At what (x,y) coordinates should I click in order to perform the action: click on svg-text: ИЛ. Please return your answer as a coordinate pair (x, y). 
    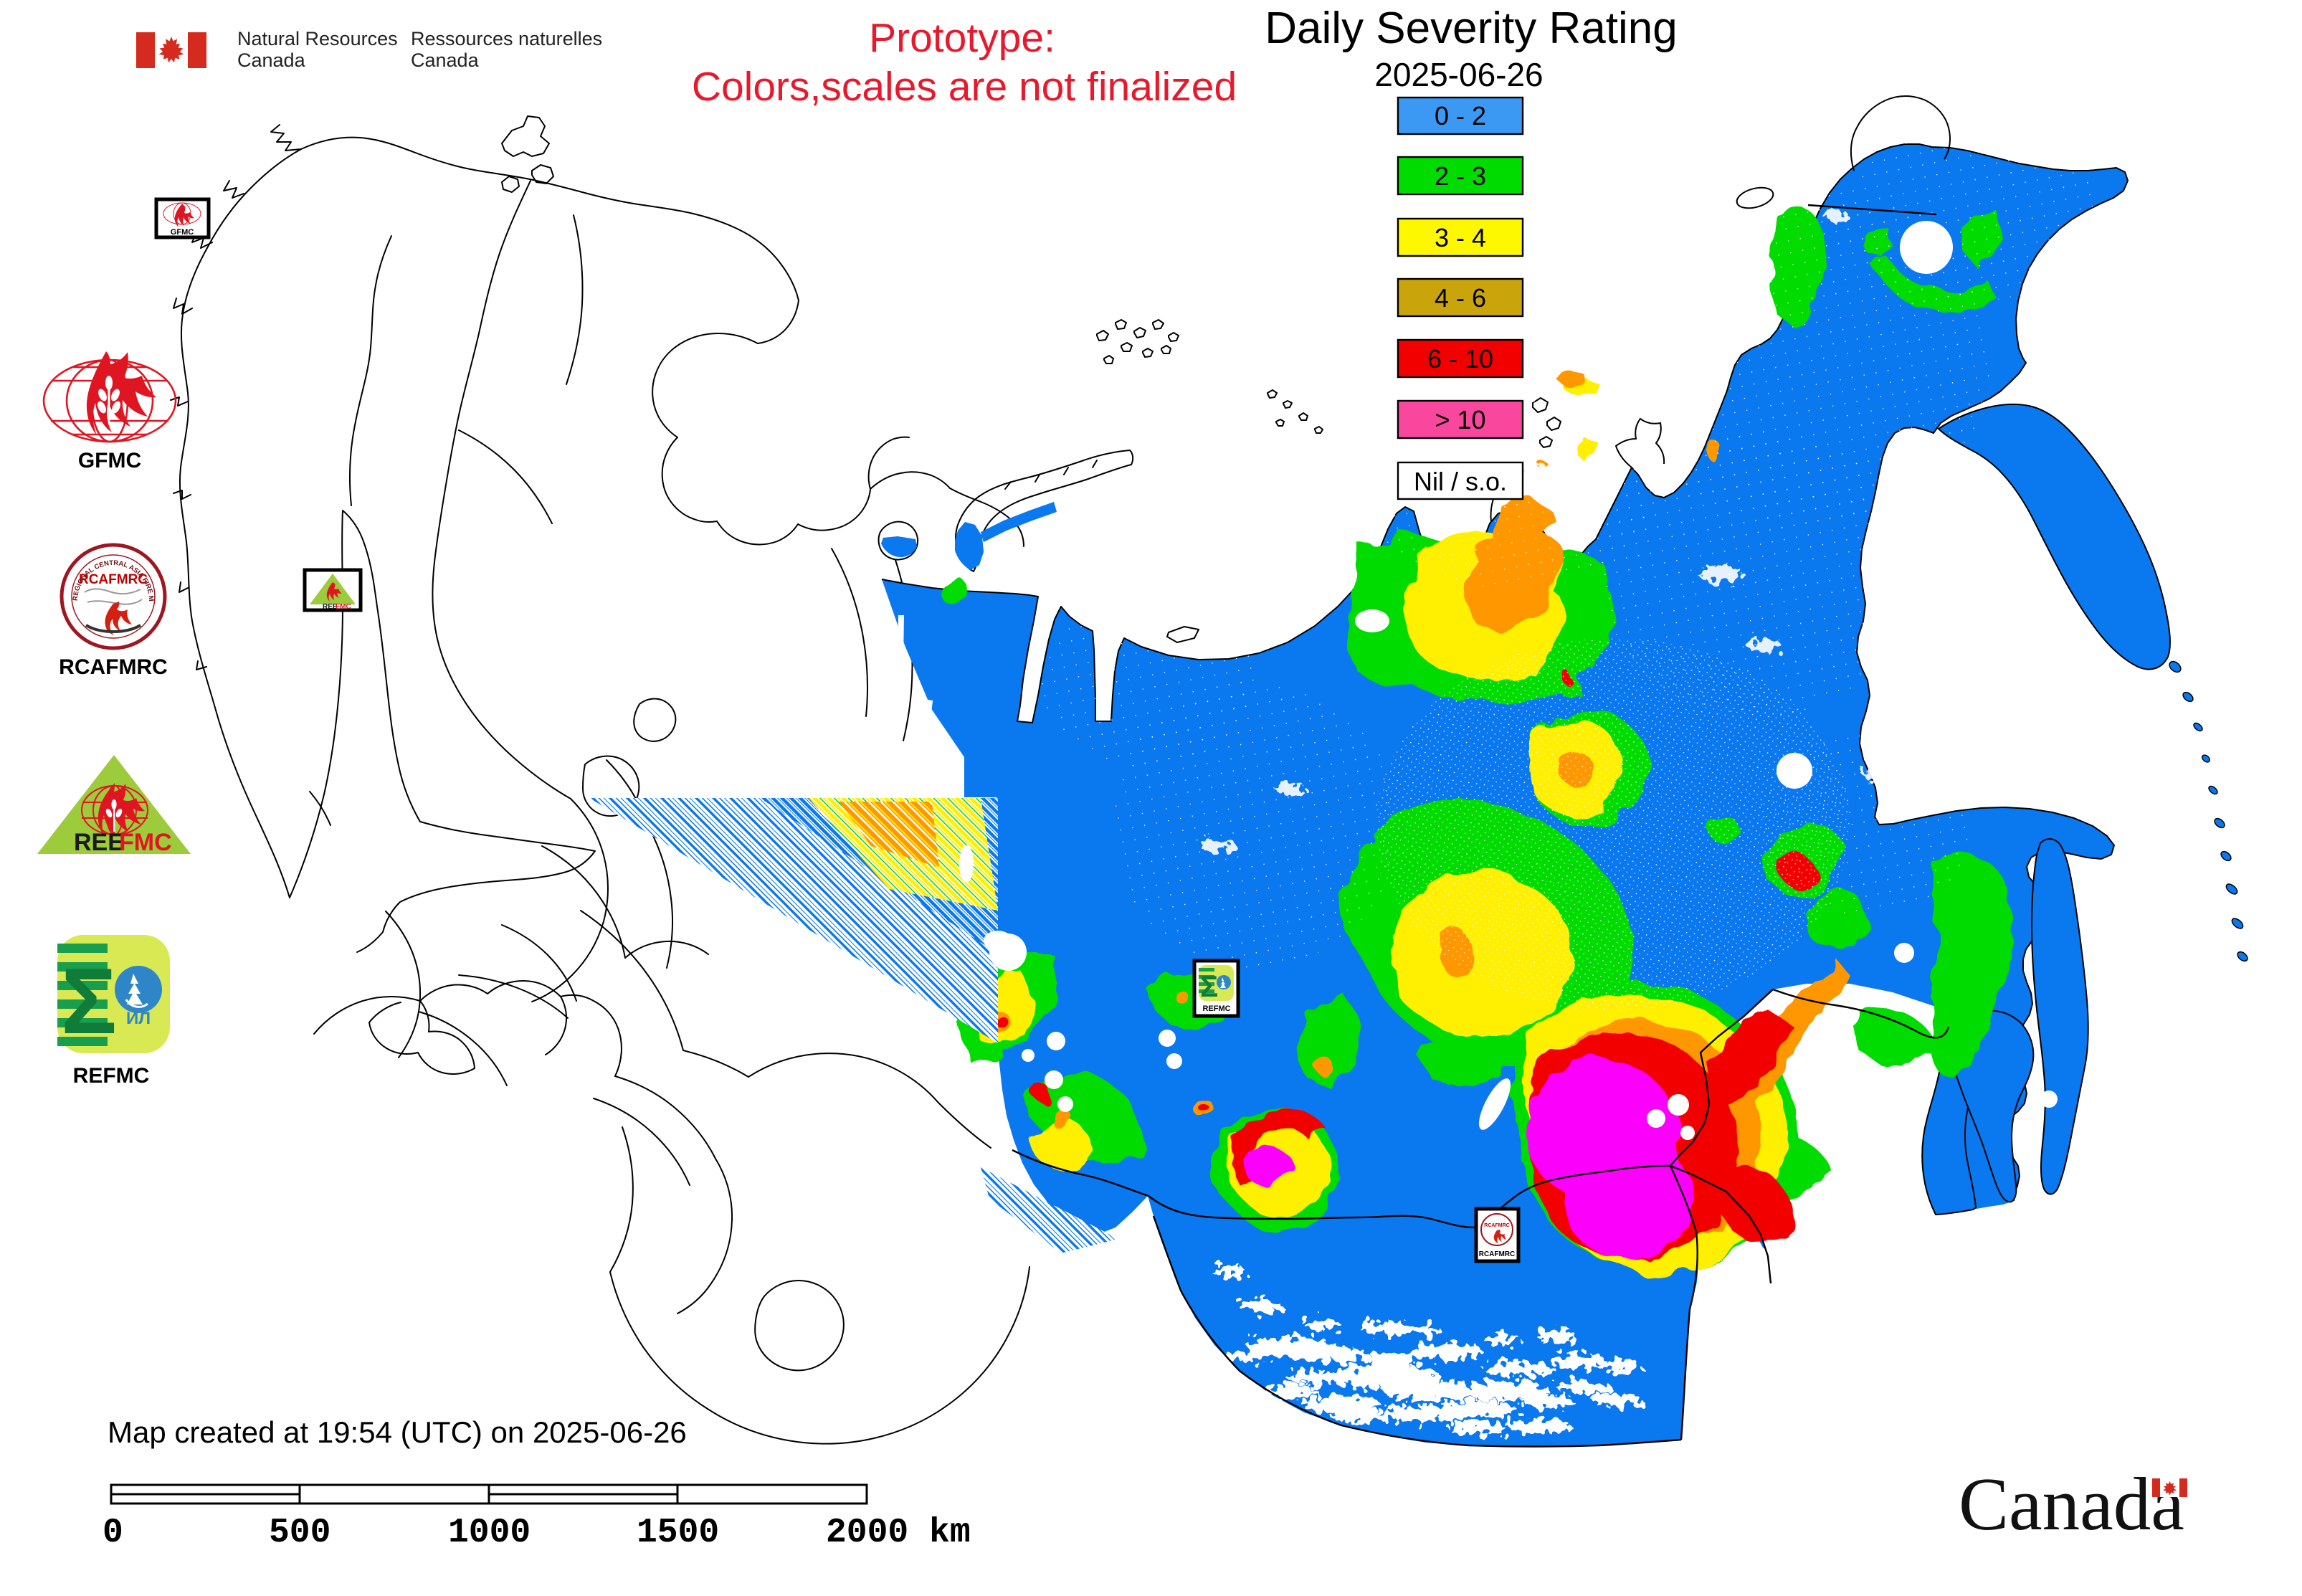
    Looking at the image, I should click on (138, 1018).